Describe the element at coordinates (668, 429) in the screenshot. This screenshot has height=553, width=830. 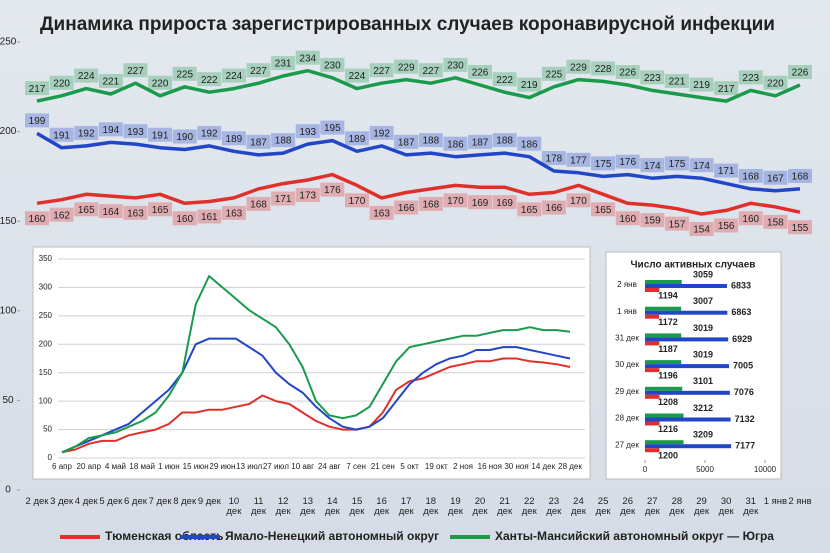
I see `data-label: 1216` at that location.